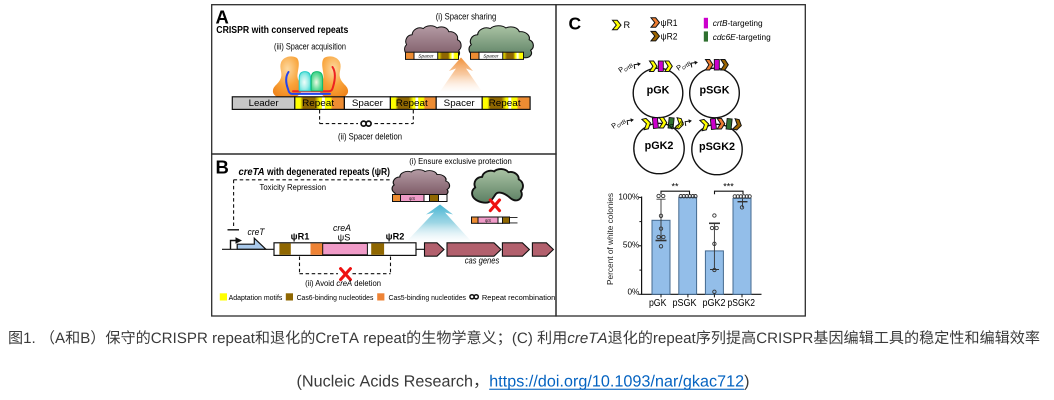  Describe the element at coordinates (256, 297) in the screenshot. I see `svg-text: Adaptation motifs` at that location.